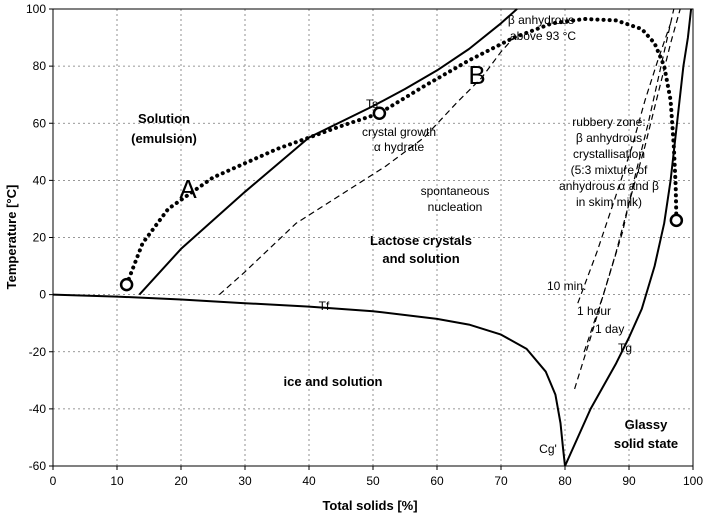 The width and height of the screenshot is (709, 514). I want to click on label-above-93: above 93 °C, so click(543, 36).